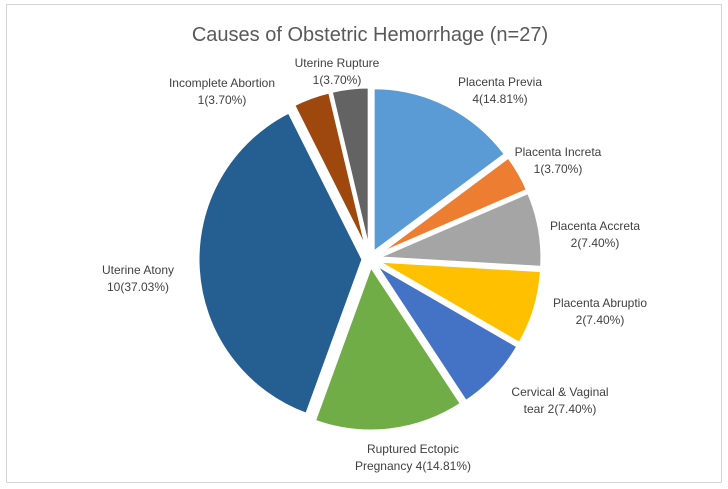 This screenshot has height=489, width=728. Describe the element at coordinates (337, 63) in the screenshot. I see `slice-label-line: Uterine Rupture` at that location.